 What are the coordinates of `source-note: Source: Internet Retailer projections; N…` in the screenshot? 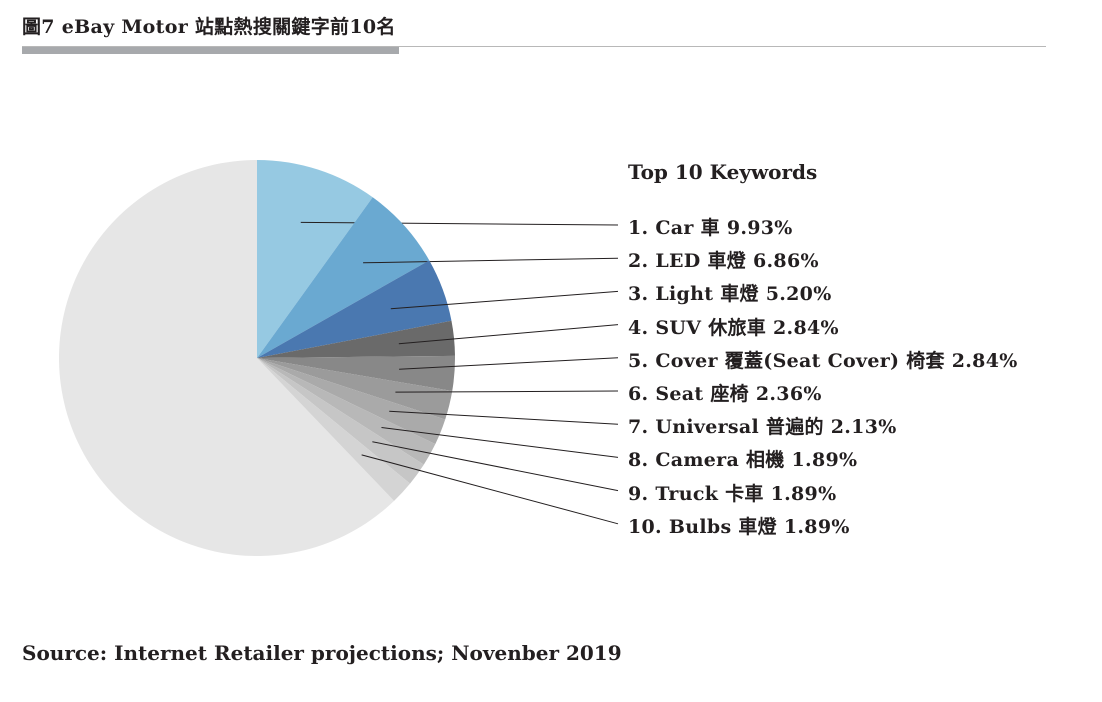 It's located at (322, 653).